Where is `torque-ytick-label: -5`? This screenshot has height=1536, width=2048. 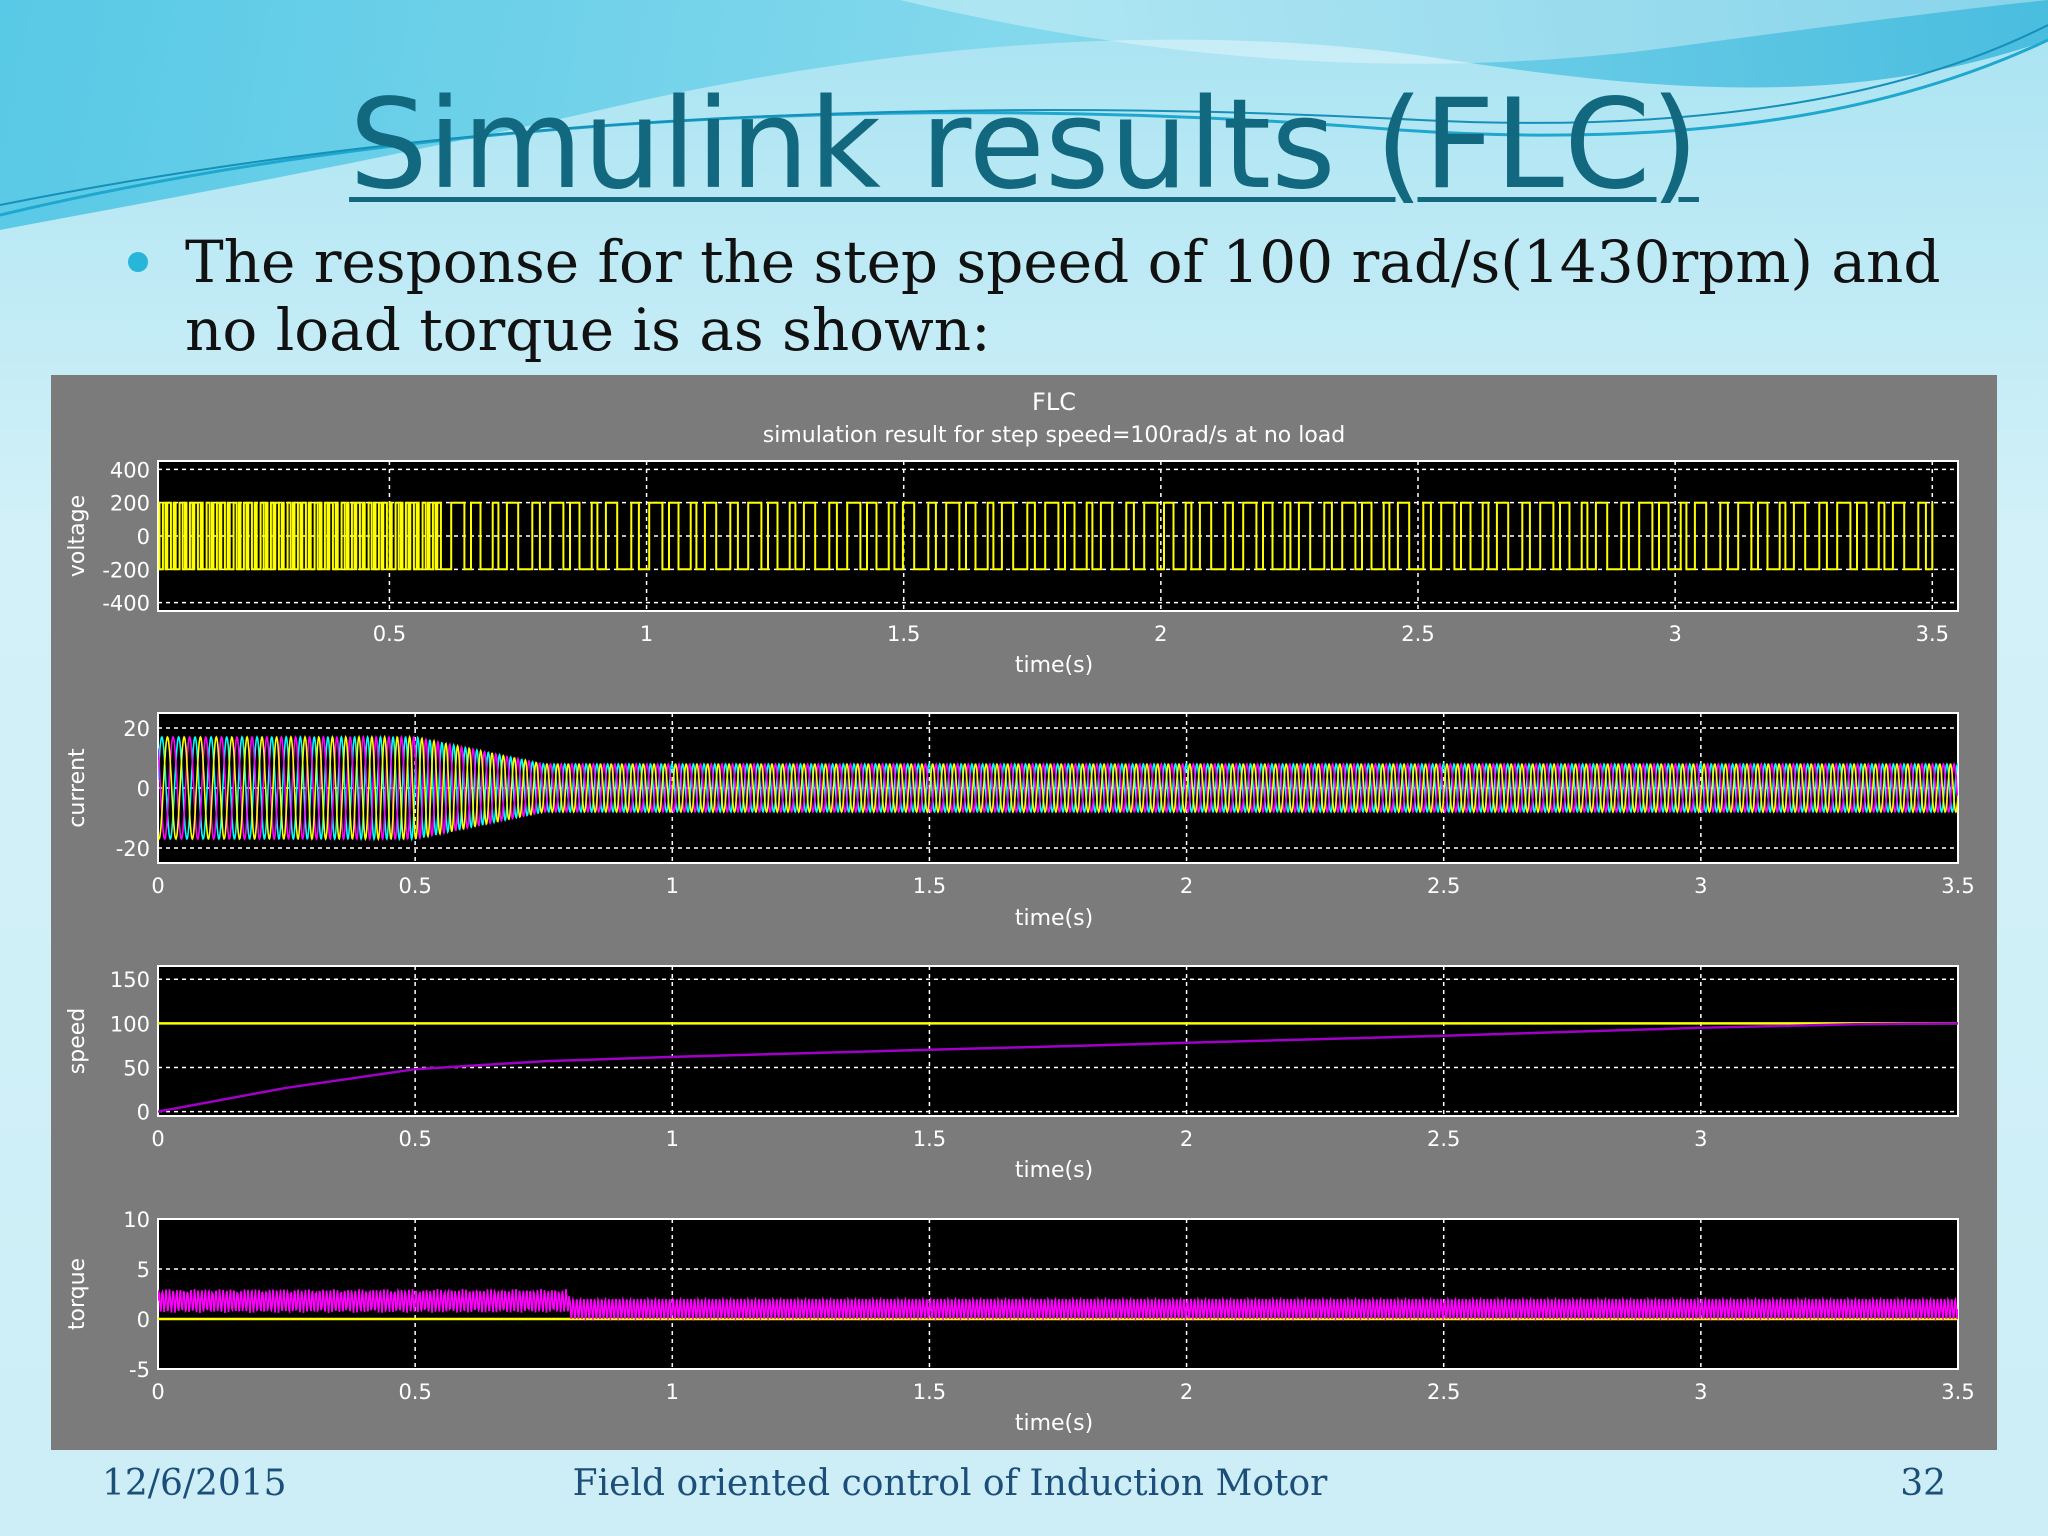 torque-ytick-label: -5 is located at coordinates (139, 1370).